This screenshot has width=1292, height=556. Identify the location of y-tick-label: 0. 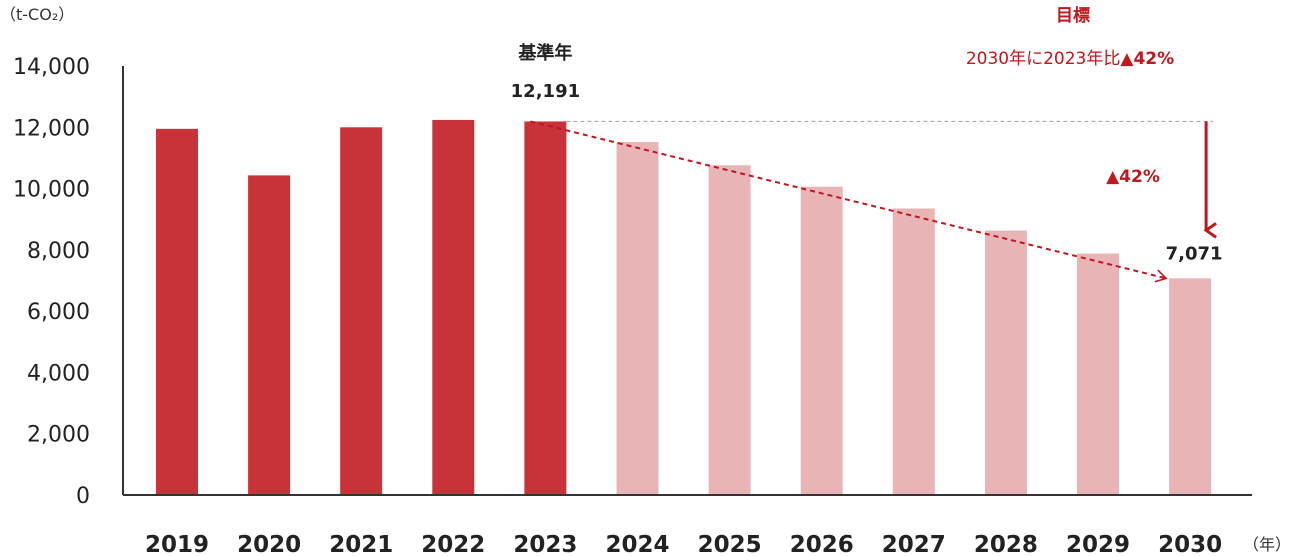
(83, 496).